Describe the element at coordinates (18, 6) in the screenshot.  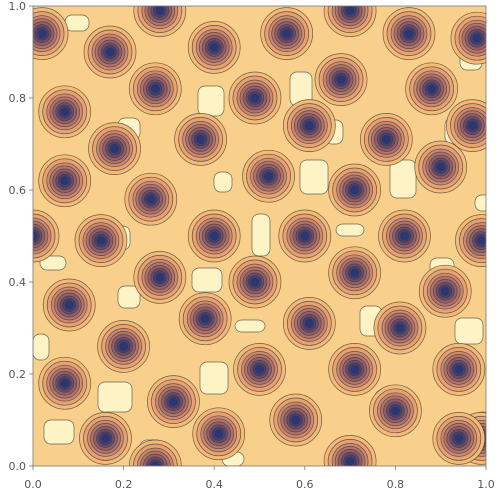
I see `y-tick-label: 1.0` at that location.